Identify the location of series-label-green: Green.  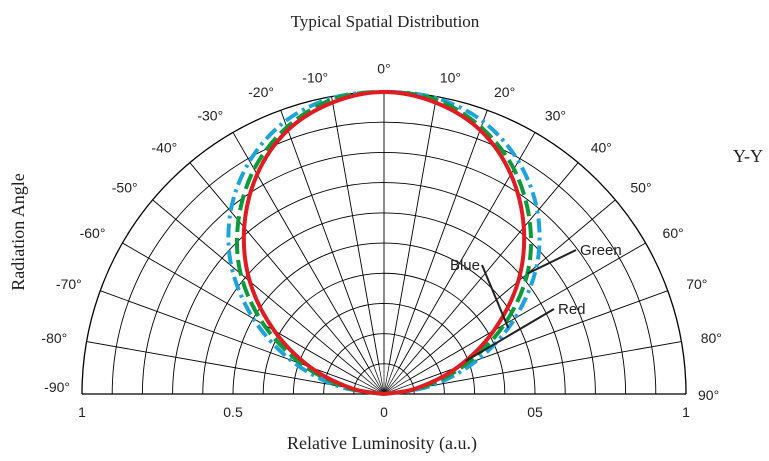
(601, 250).